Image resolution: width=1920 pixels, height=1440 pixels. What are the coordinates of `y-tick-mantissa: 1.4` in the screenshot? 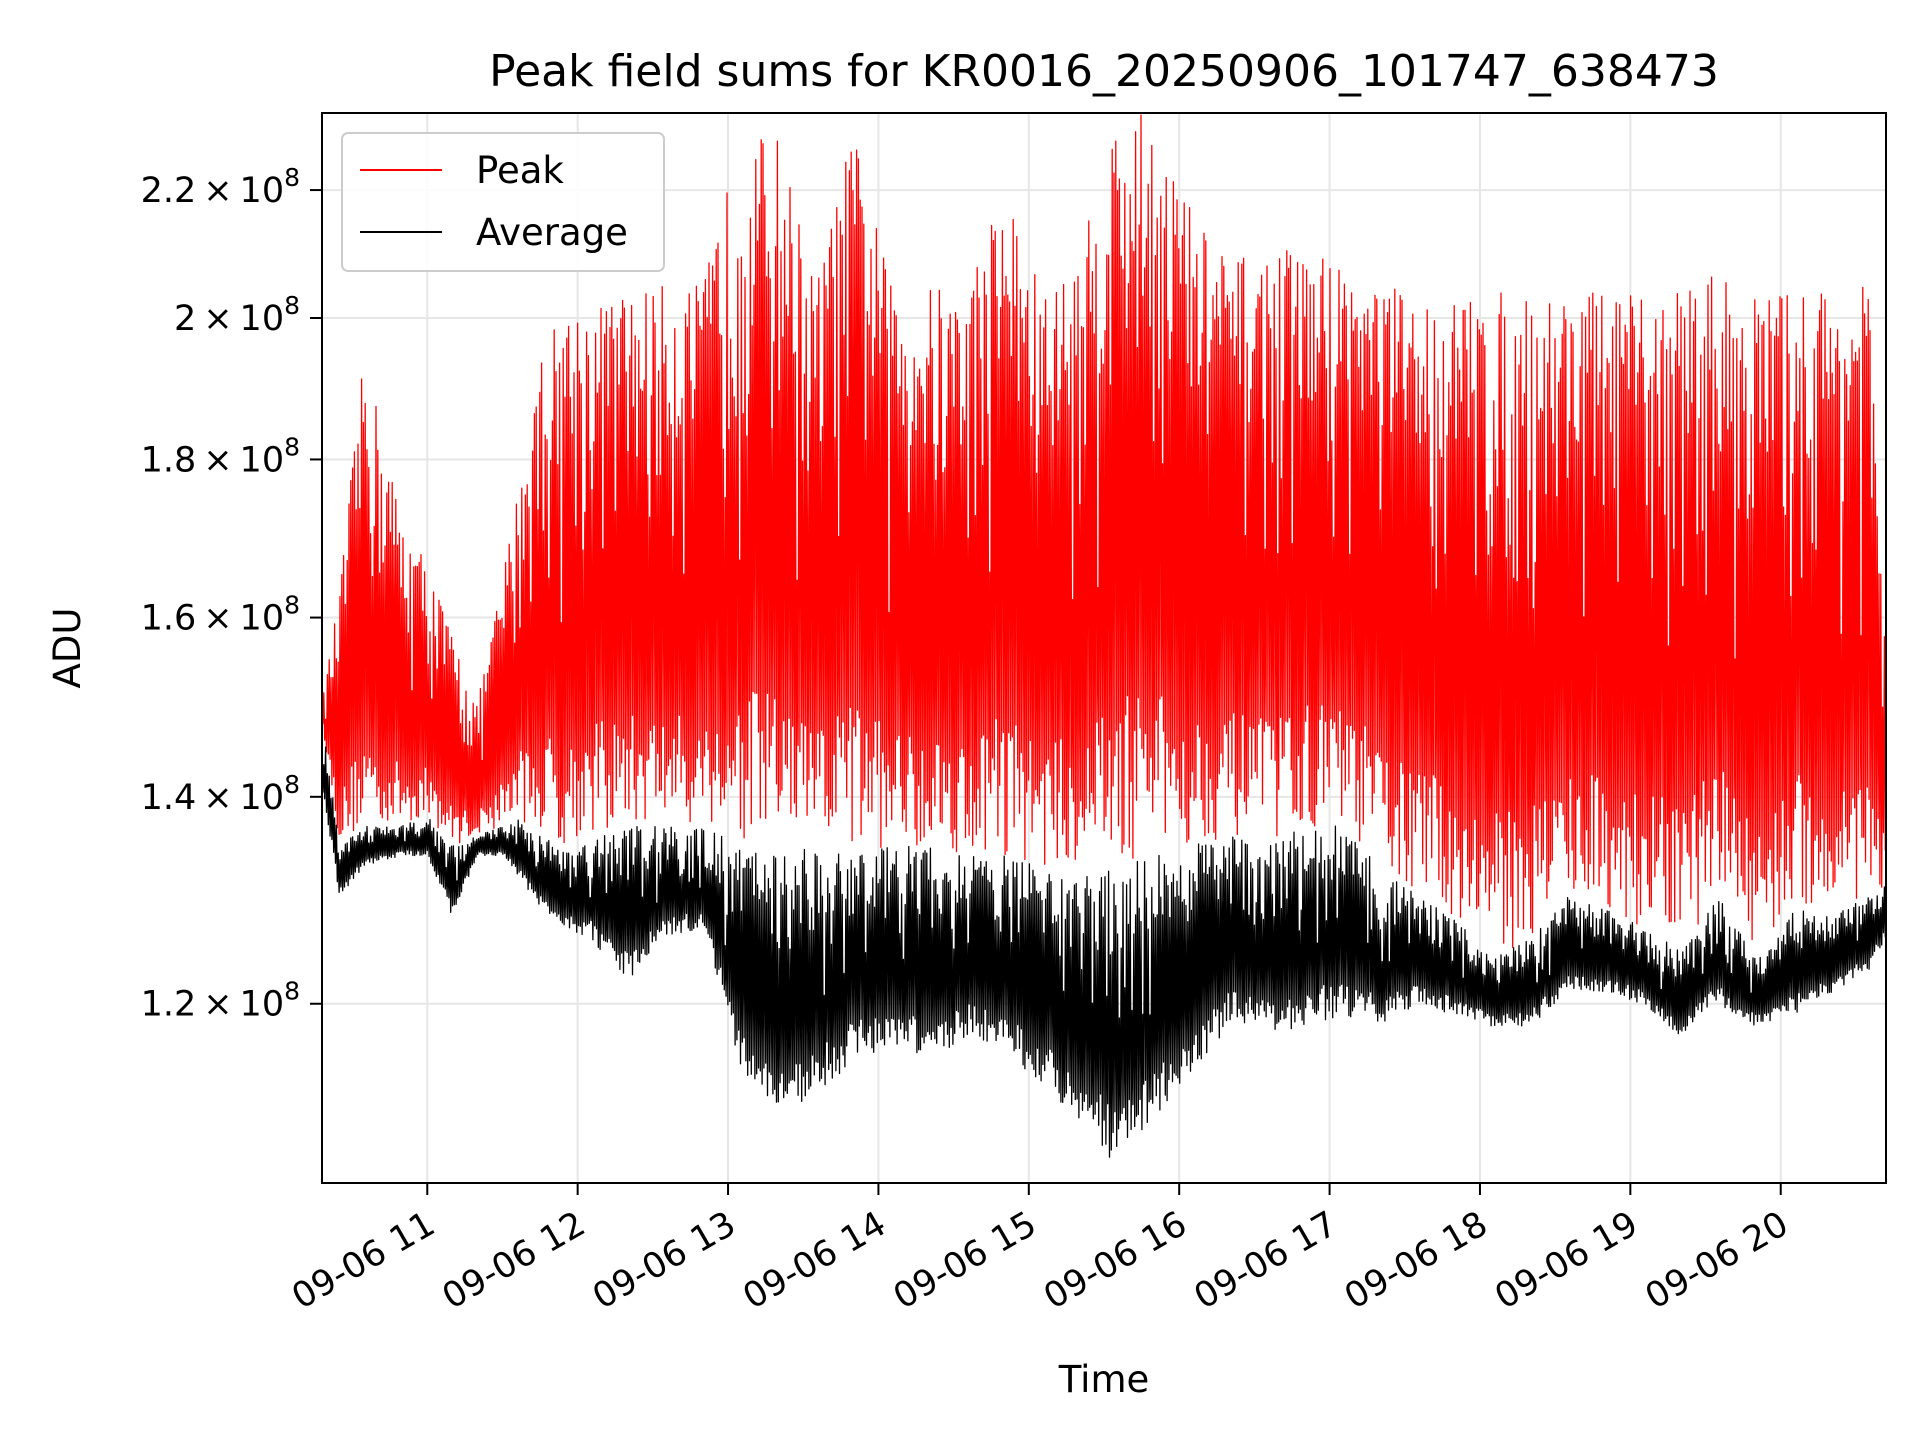 It's located at (169, 798).